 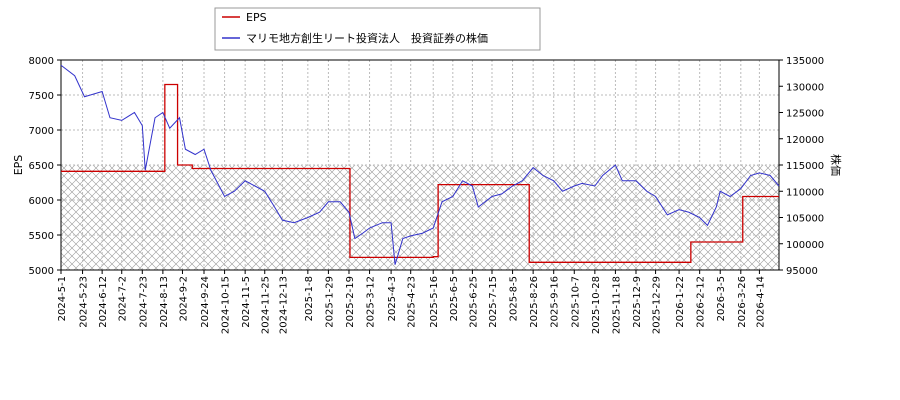 I want to click on y2-tick-label: 100000, so click(x=805, y=245).